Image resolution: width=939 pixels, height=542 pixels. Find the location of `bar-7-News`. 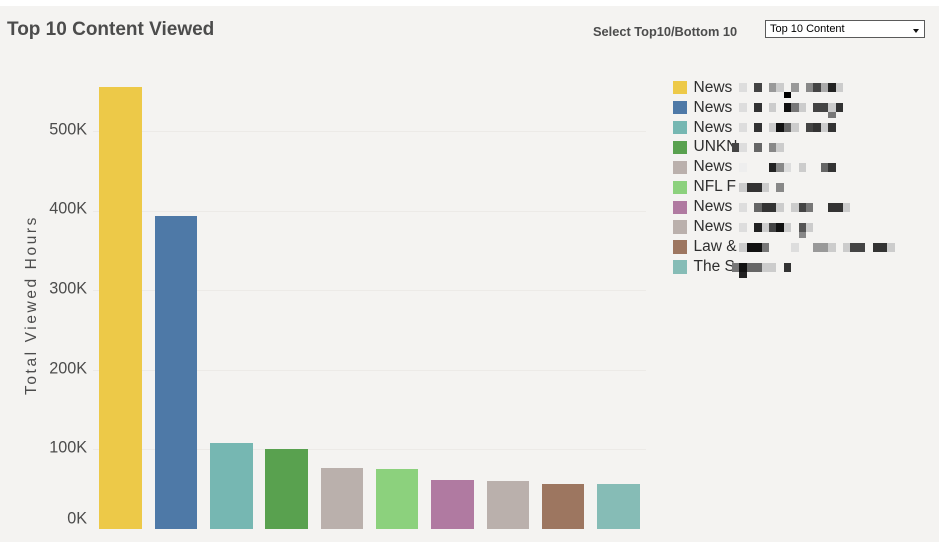

bar-7-News is located at coordinates (452, 504).